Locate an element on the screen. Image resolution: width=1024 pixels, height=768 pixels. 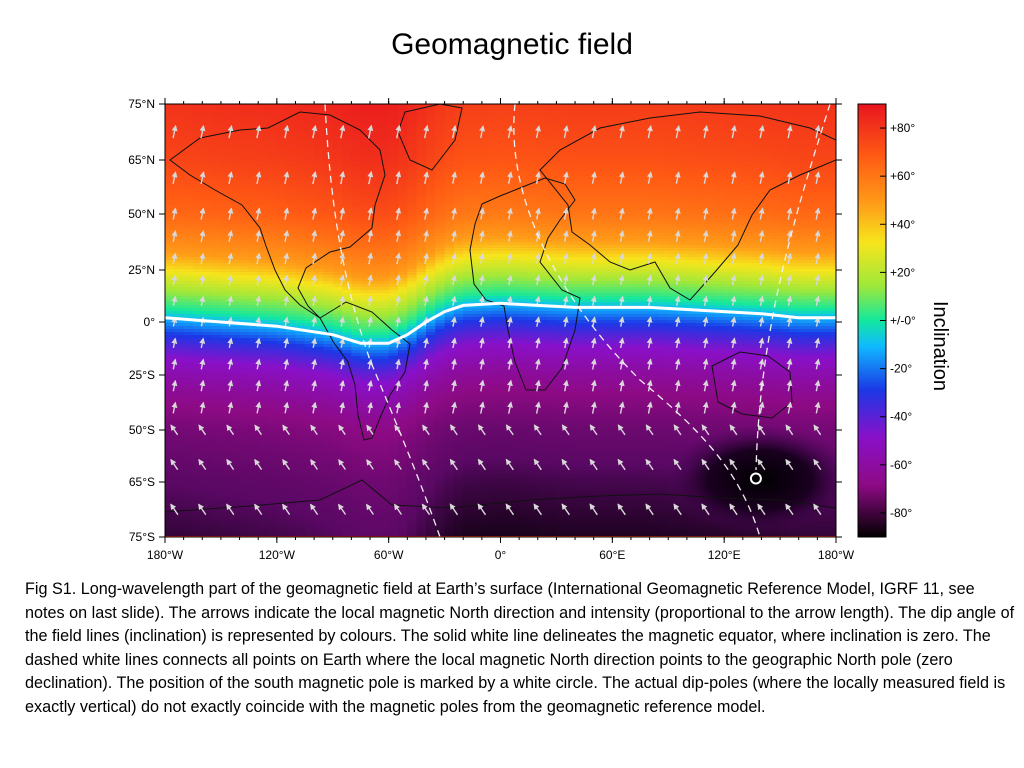
magnetic-equator-line is located at coordinates (500, 323).